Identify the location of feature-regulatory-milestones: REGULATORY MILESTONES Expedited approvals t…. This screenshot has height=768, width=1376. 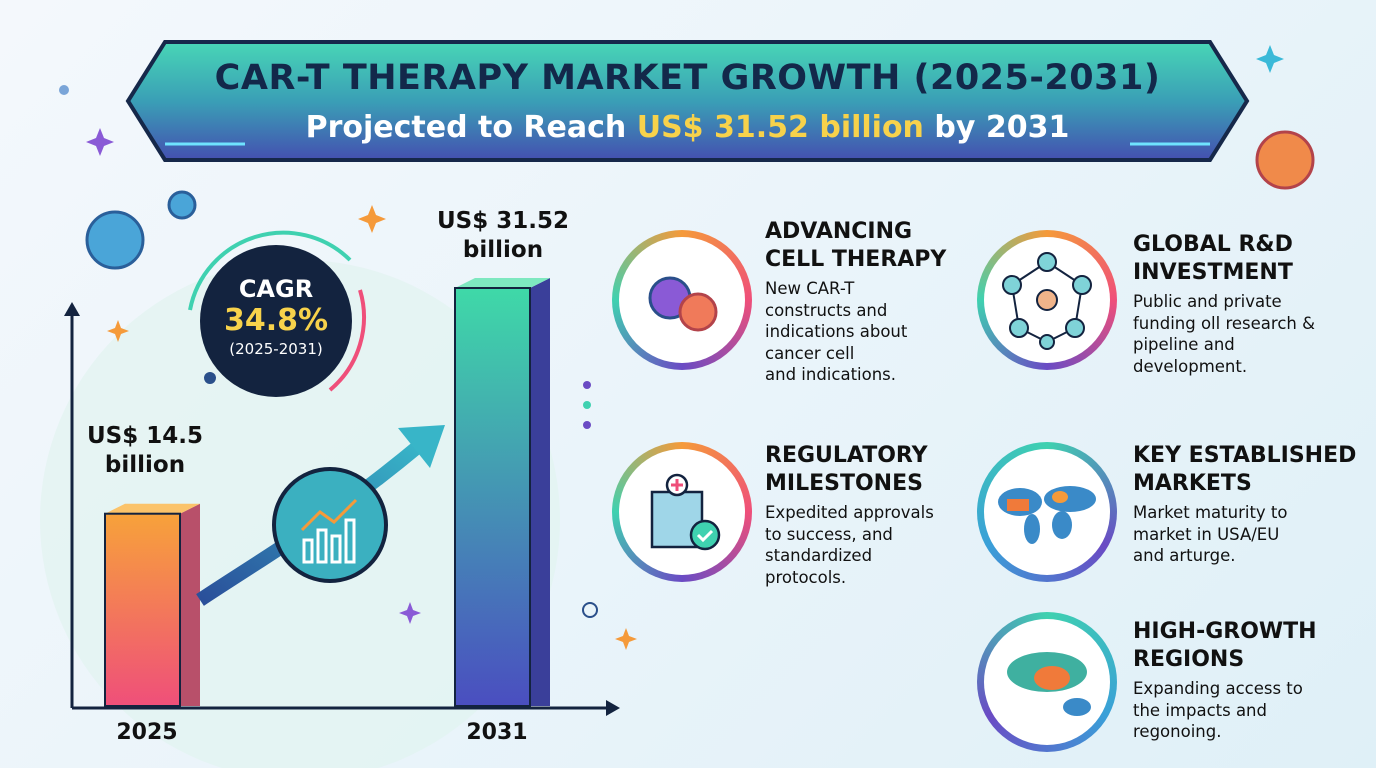
(885, 515).